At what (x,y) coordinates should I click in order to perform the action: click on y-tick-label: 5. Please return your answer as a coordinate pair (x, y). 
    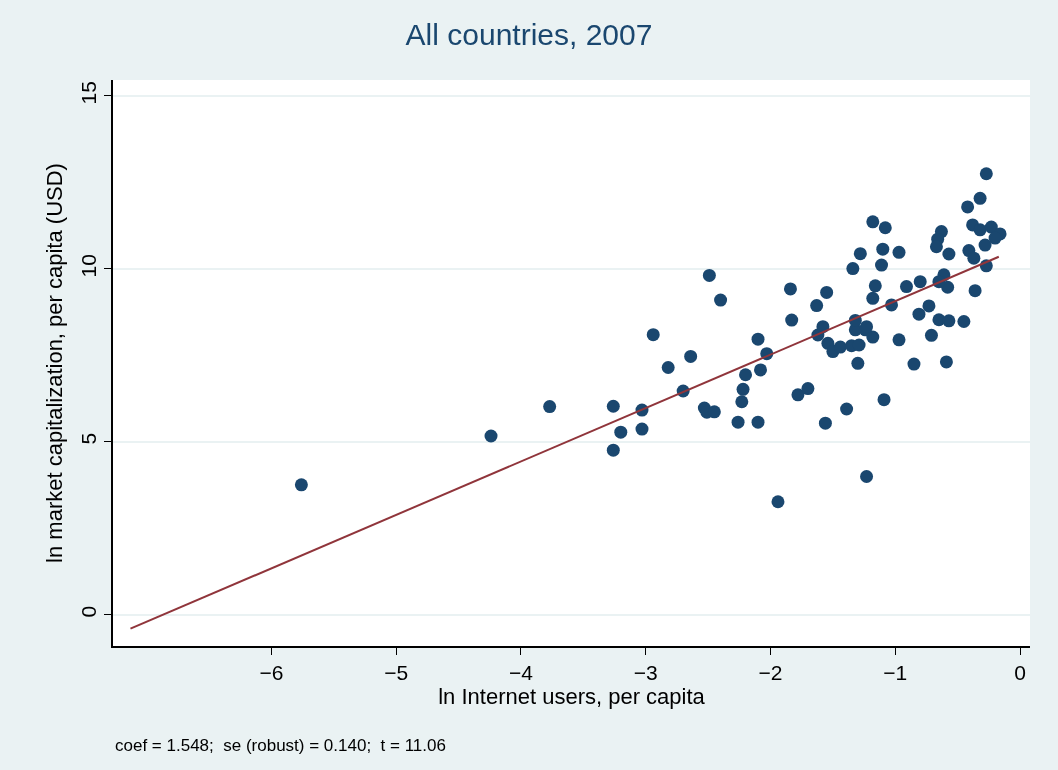
    Looking at the image, I should click on (88, 438).